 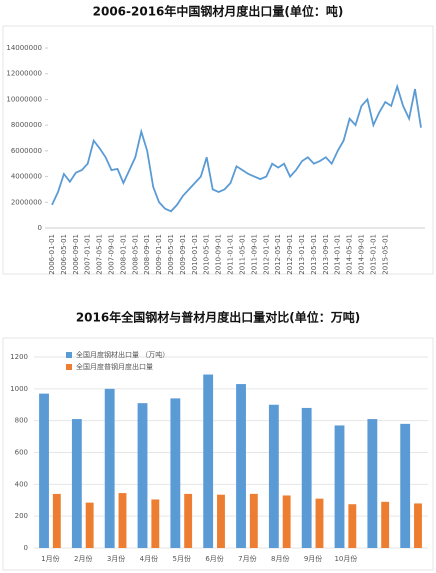 I want to click on x-tick-label: 2009-01-01, so click(x=159, y=254).